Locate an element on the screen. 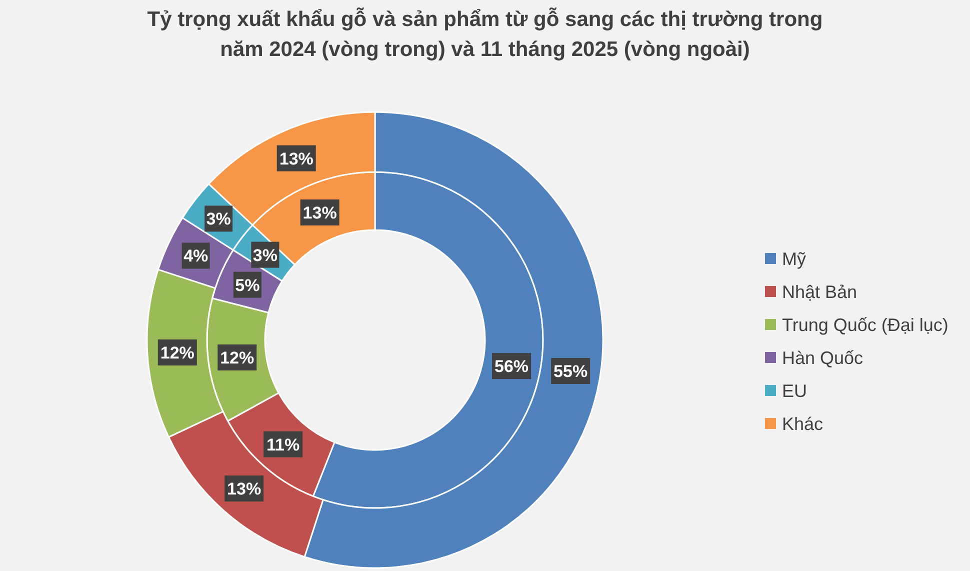 The width and height of the screenshot is (970, 571). legend-label: EU is located at coordinates (795, 391).